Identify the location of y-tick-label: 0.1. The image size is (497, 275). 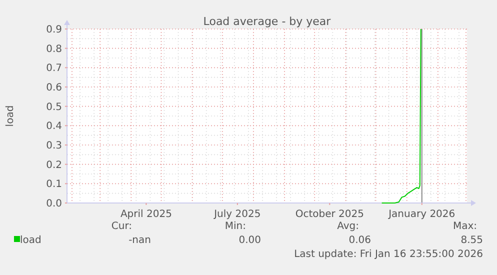
(54, 184).